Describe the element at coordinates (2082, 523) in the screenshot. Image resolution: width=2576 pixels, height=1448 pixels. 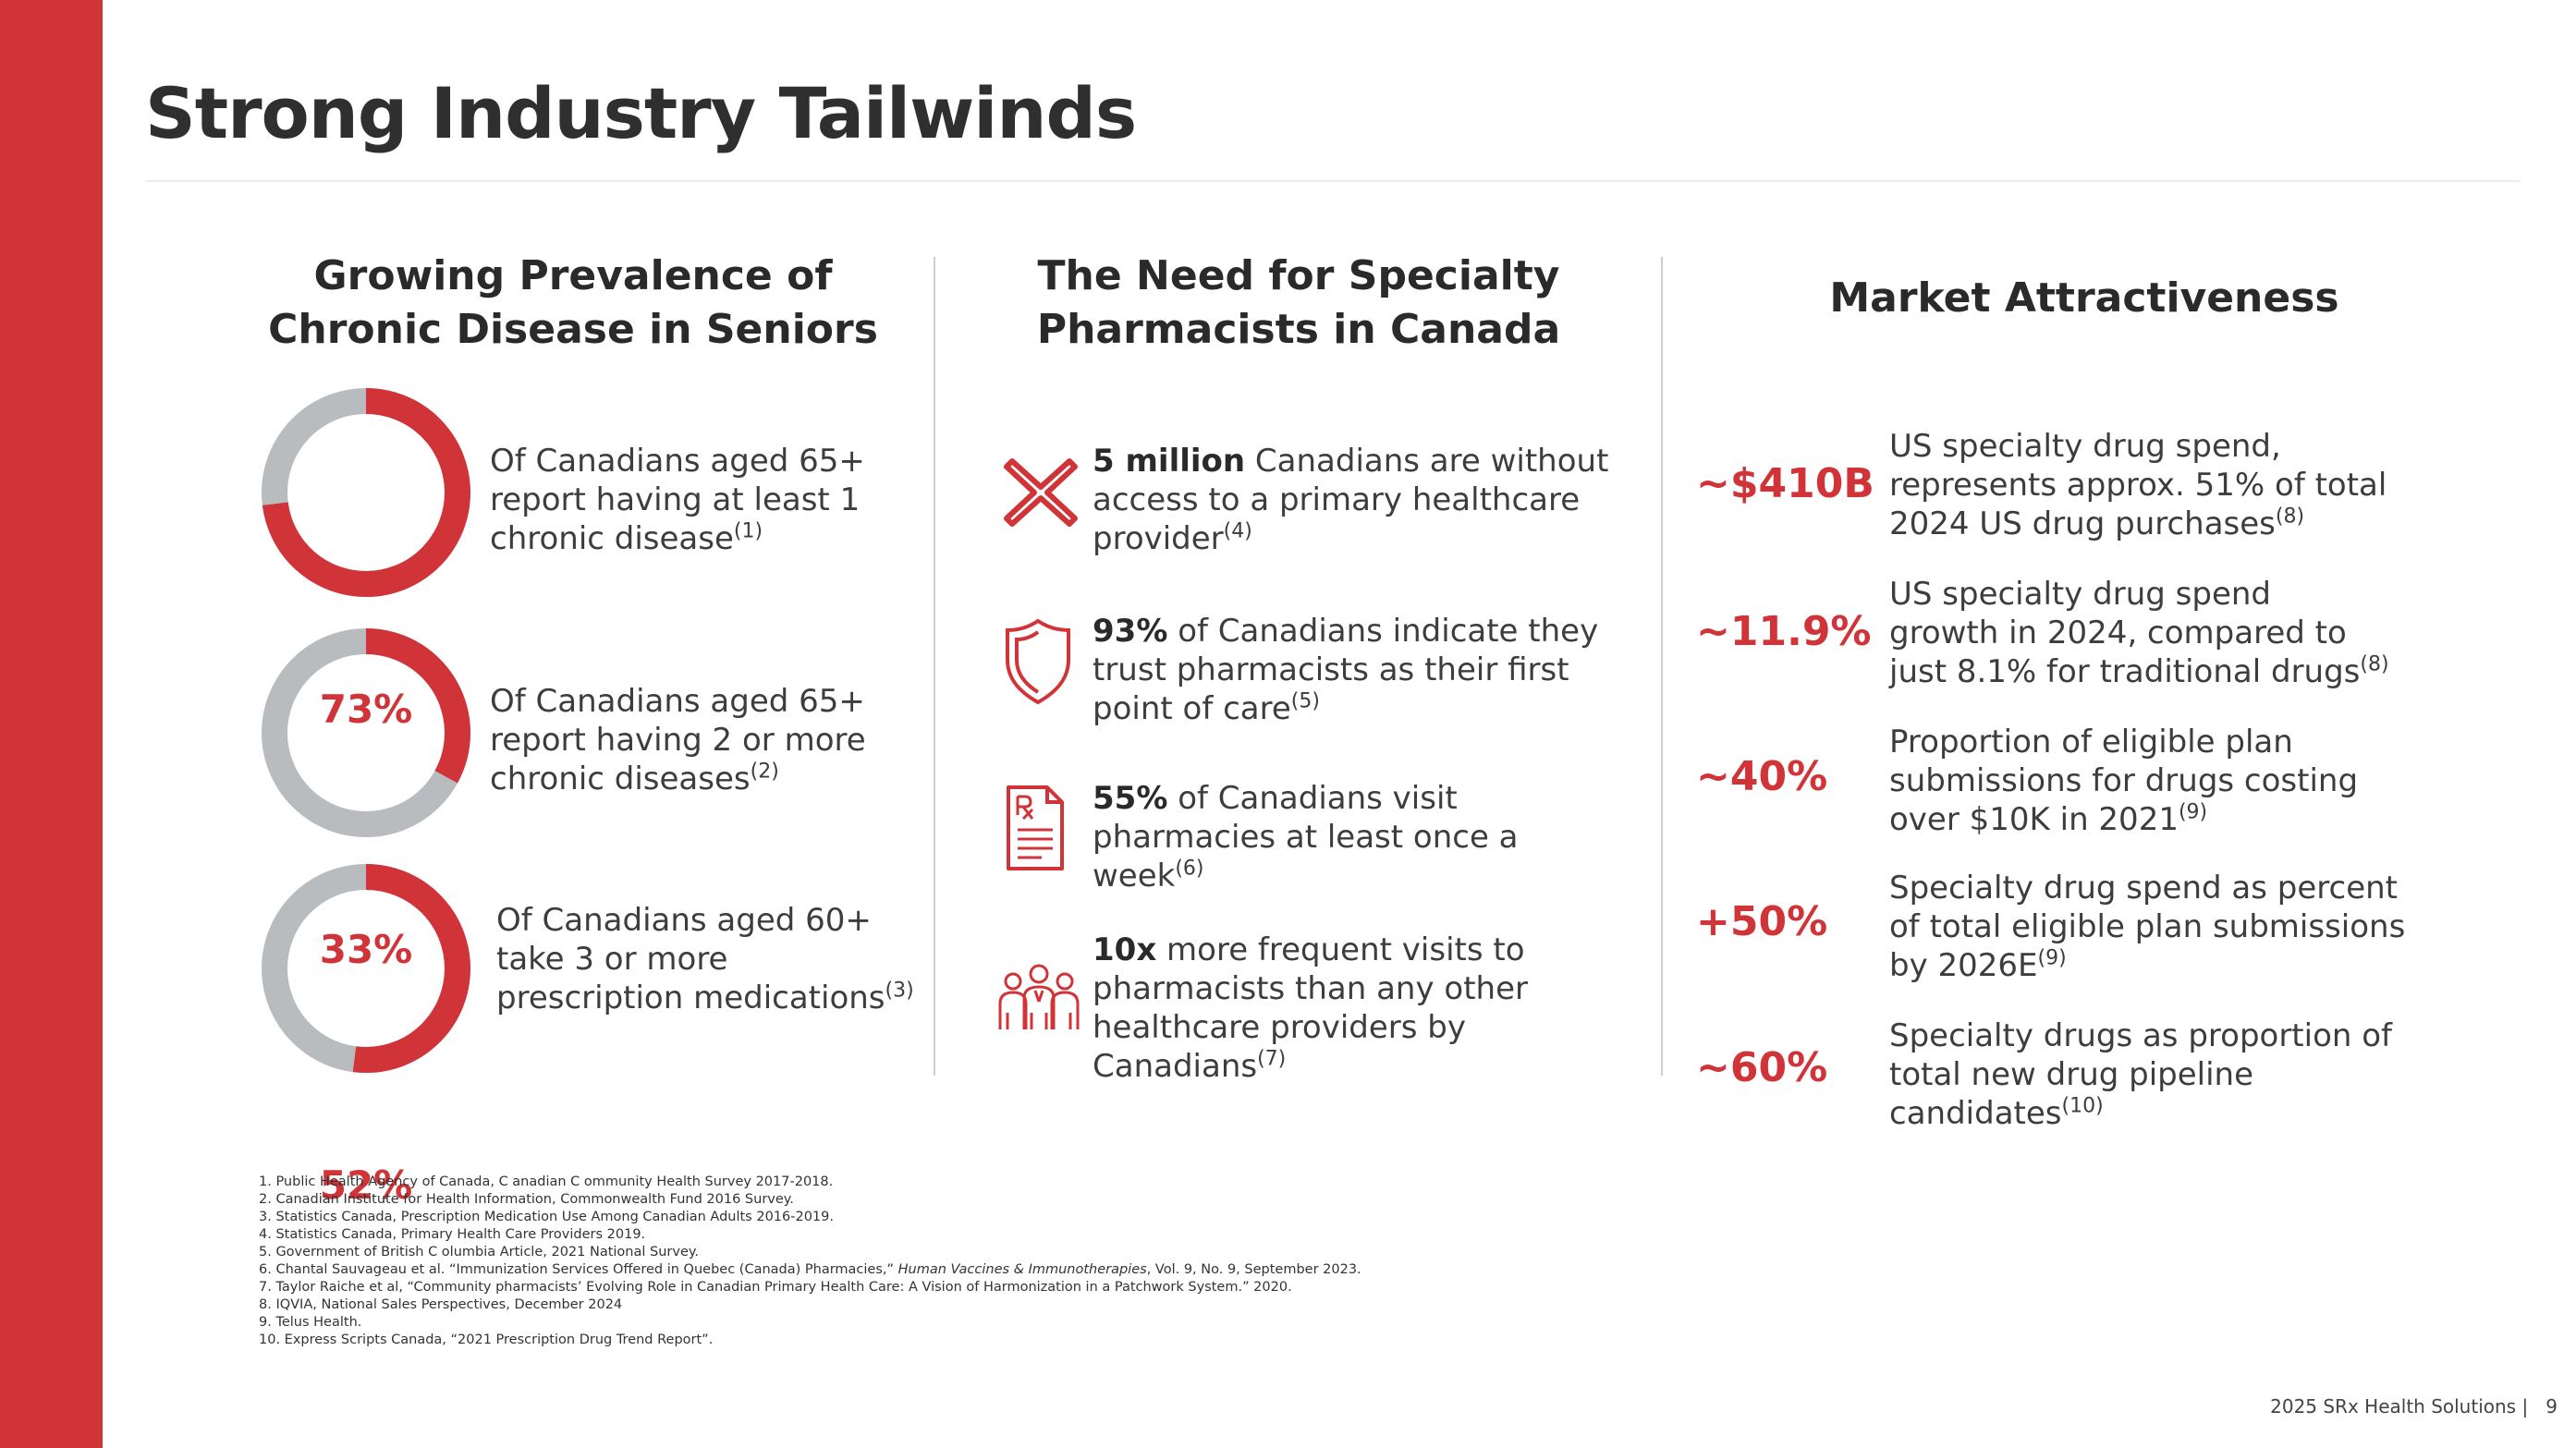
I see `text-line: 2024 US drug purchases` at that location.